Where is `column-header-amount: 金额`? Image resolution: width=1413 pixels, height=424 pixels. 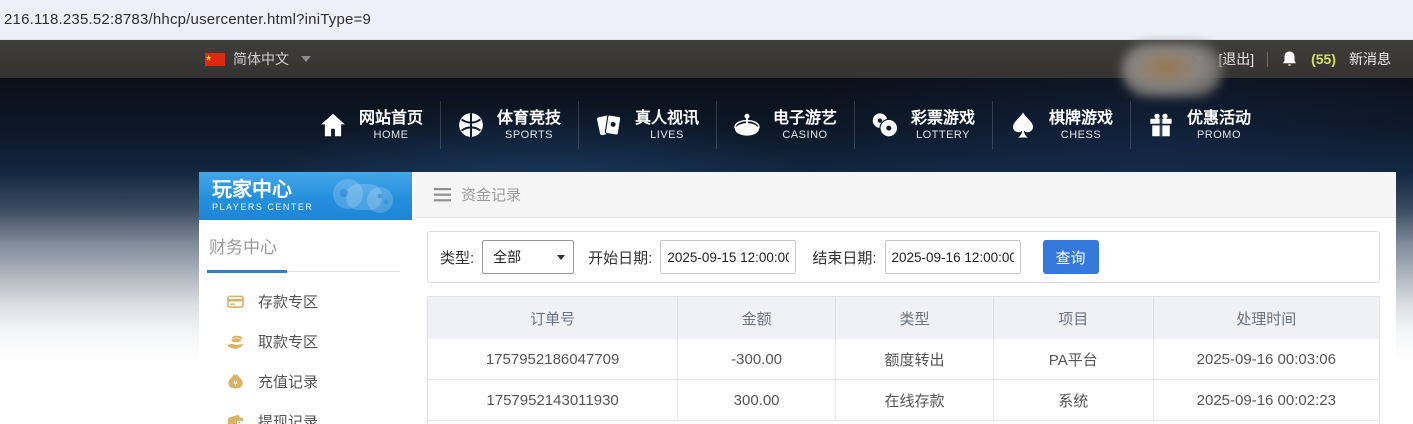 column-header-amount: 金额 is located at coordinates (756, 318).